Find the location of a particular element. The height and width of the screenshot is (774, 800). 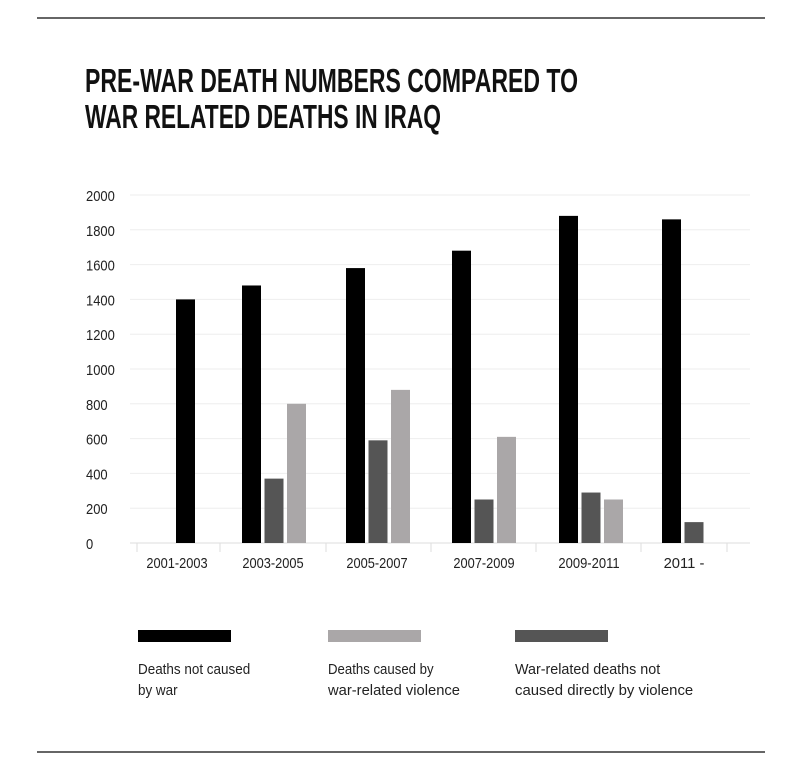

x-tick-label: 2003-2005 is located at coordinates (272, 563).